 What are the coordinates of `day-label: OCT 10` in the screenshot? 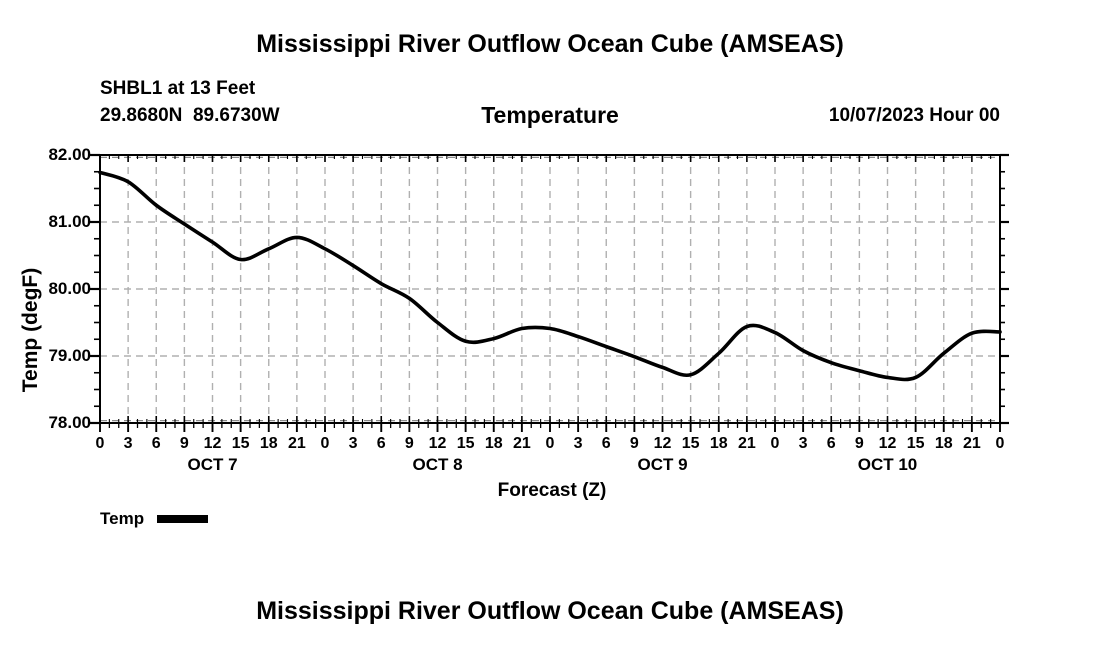 It's located at (887, 464).